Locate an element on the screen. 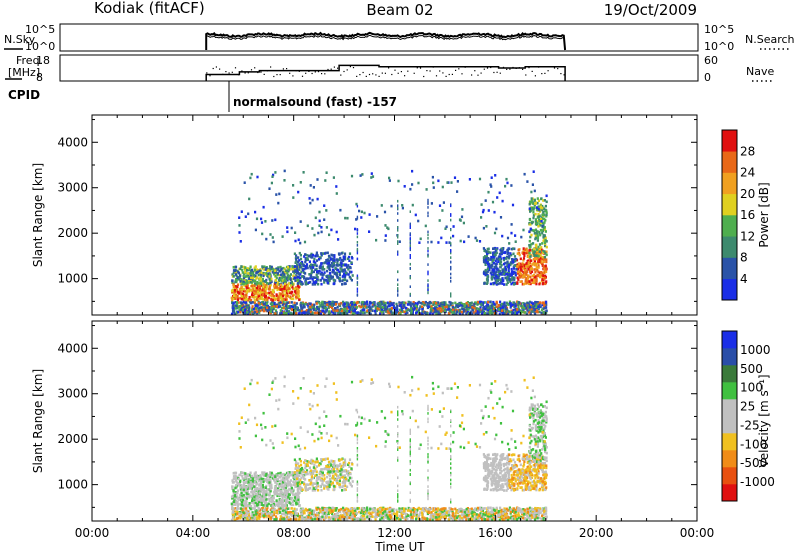 This screenshot has width=800, height=554. y-tick-label: 4000 is located at coordinates (72, 142).